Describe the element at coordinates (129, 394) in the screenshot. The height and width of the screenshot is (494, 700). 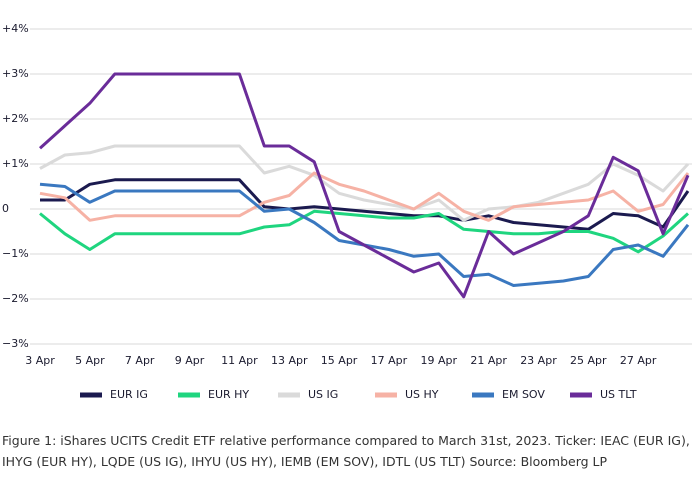
I see `legend-label: EUR IG` at that location.